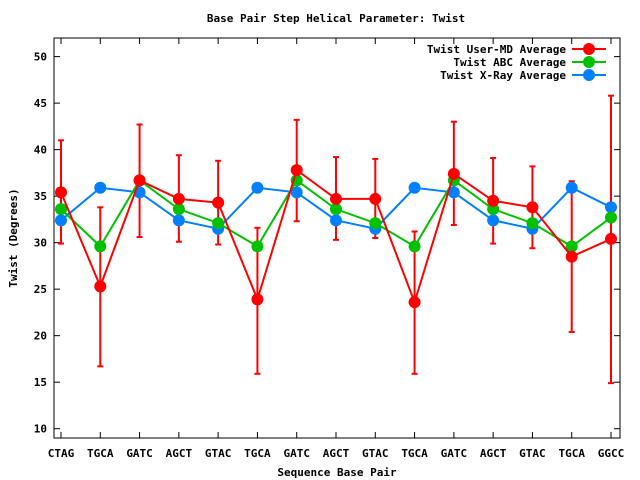  I want to click on y-tick-label: 20, so click(40, 336).